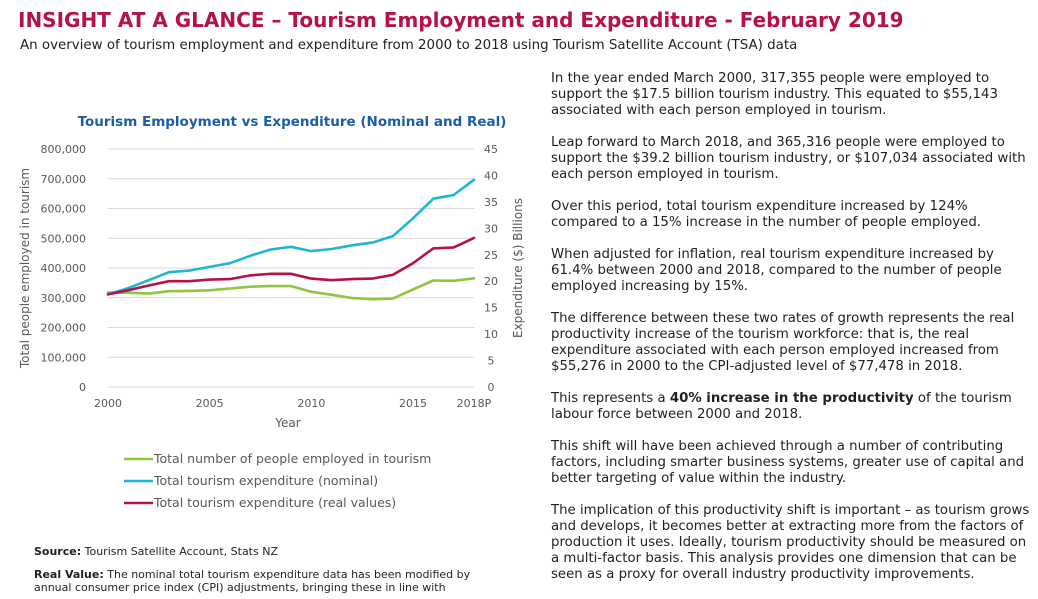  What do you see at coordinates (82, 387) in the screenshot?
I see `y-tick-label: 0` at bounding box center [82, 387].